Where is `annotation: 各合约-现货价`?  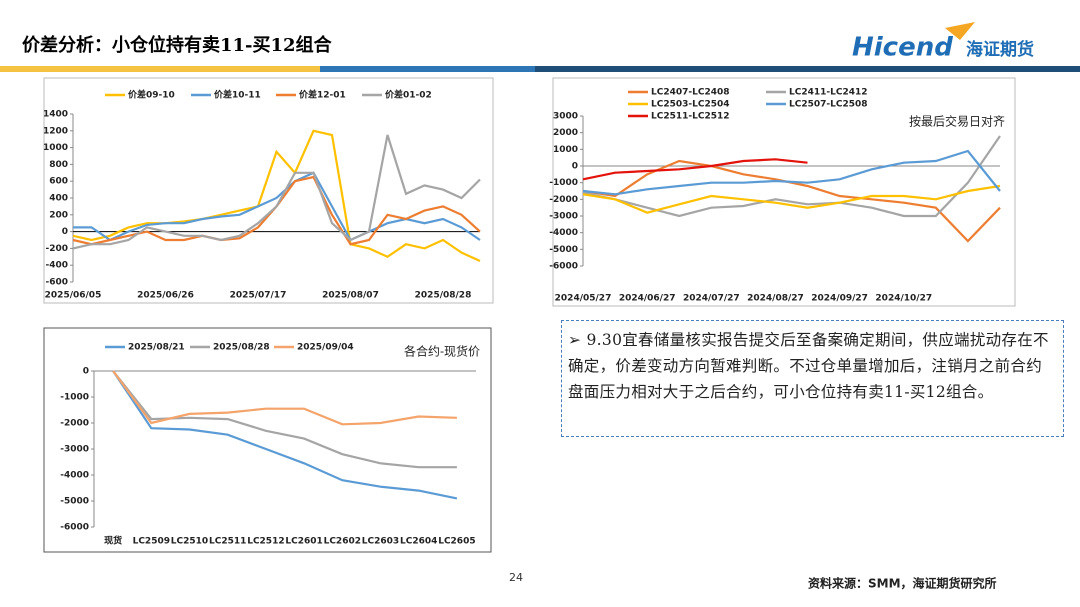
annotation: 各合约-现货价 is located at coordinates (442, 351).